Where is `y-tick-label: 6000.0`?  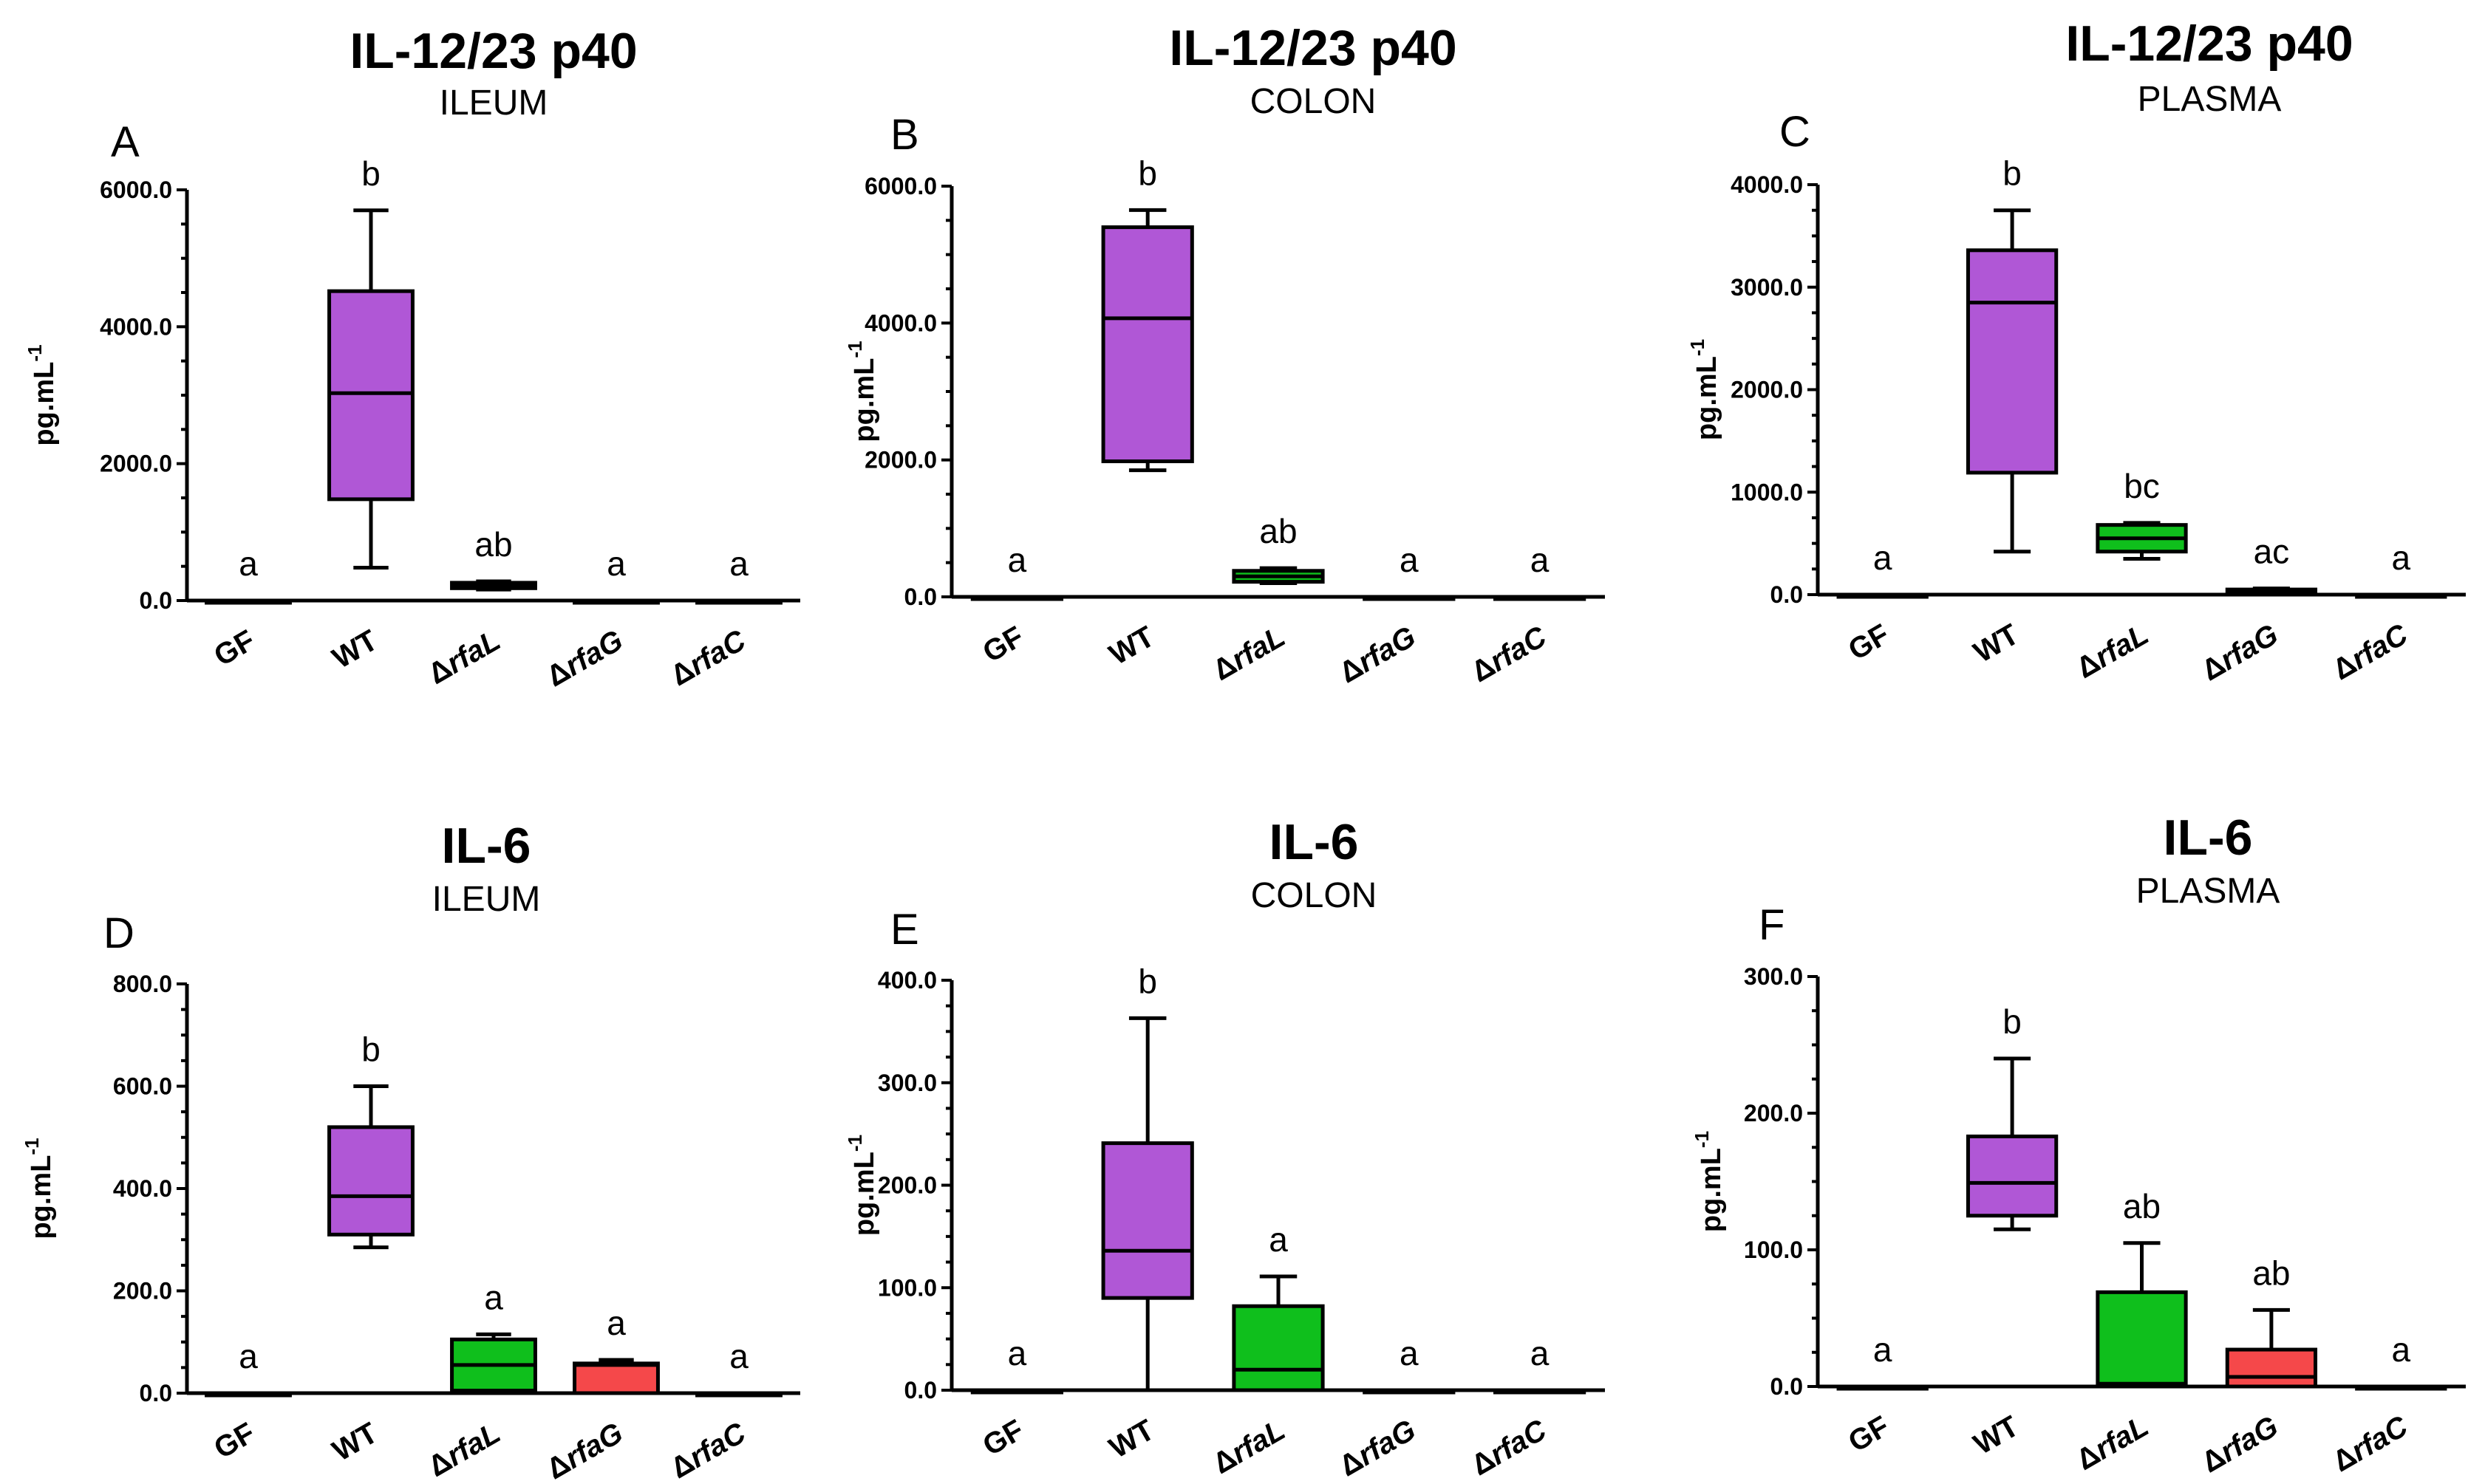 y-tick-label: 6000.0 is located at coordinates (136, 190).